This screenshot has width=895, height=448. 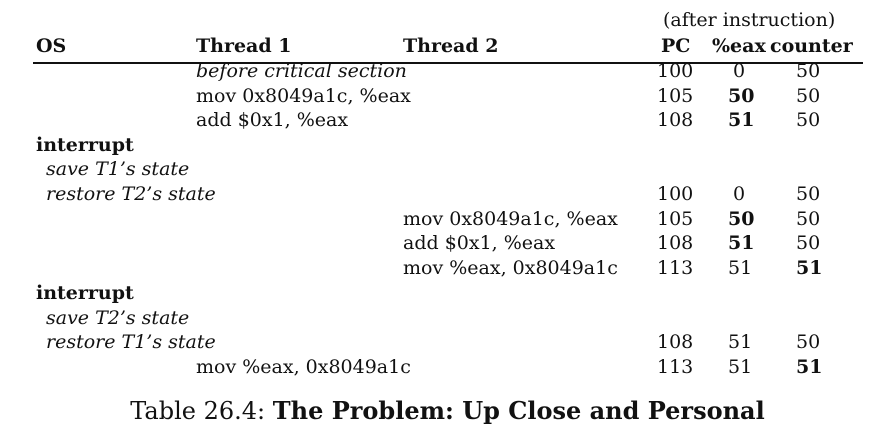 I want to click on row-5-pc: 100, so click(x=675, y=194).